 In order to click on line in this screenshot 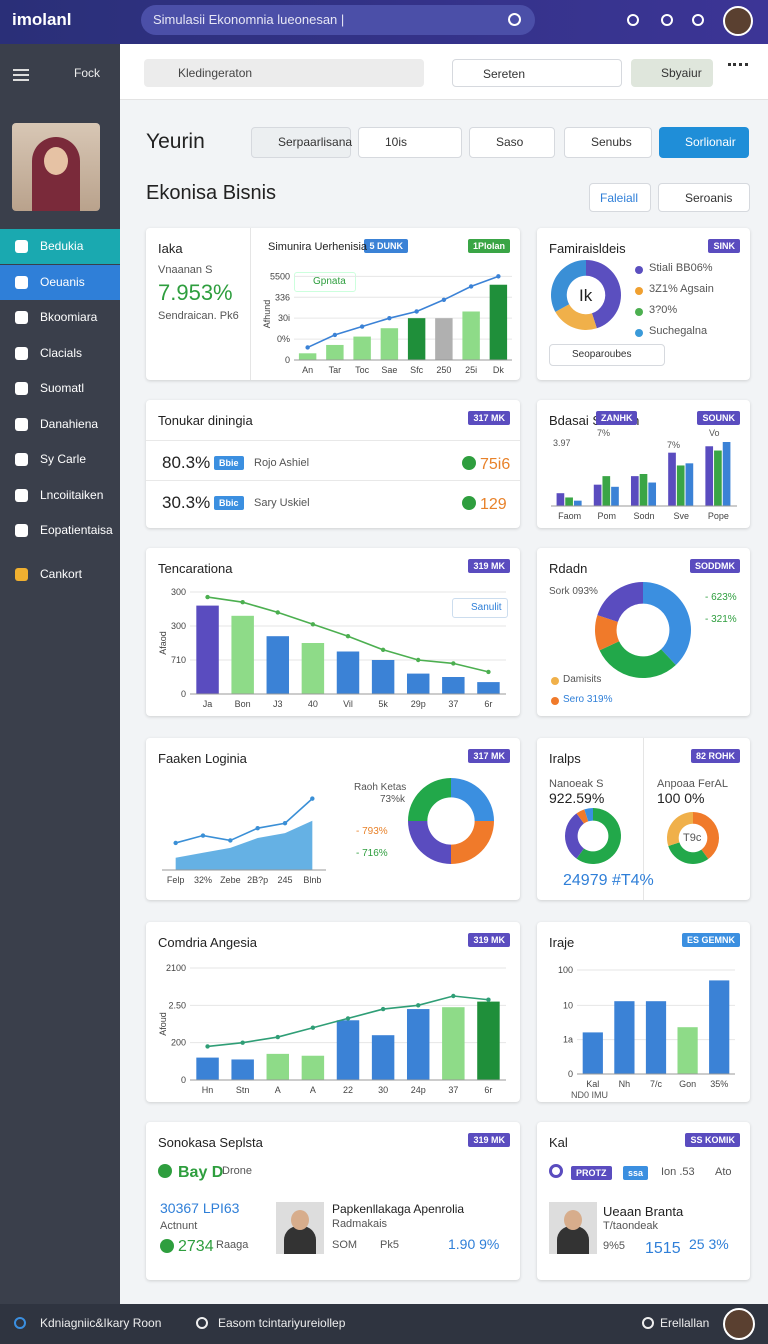, I will do `click(244, 821)`.